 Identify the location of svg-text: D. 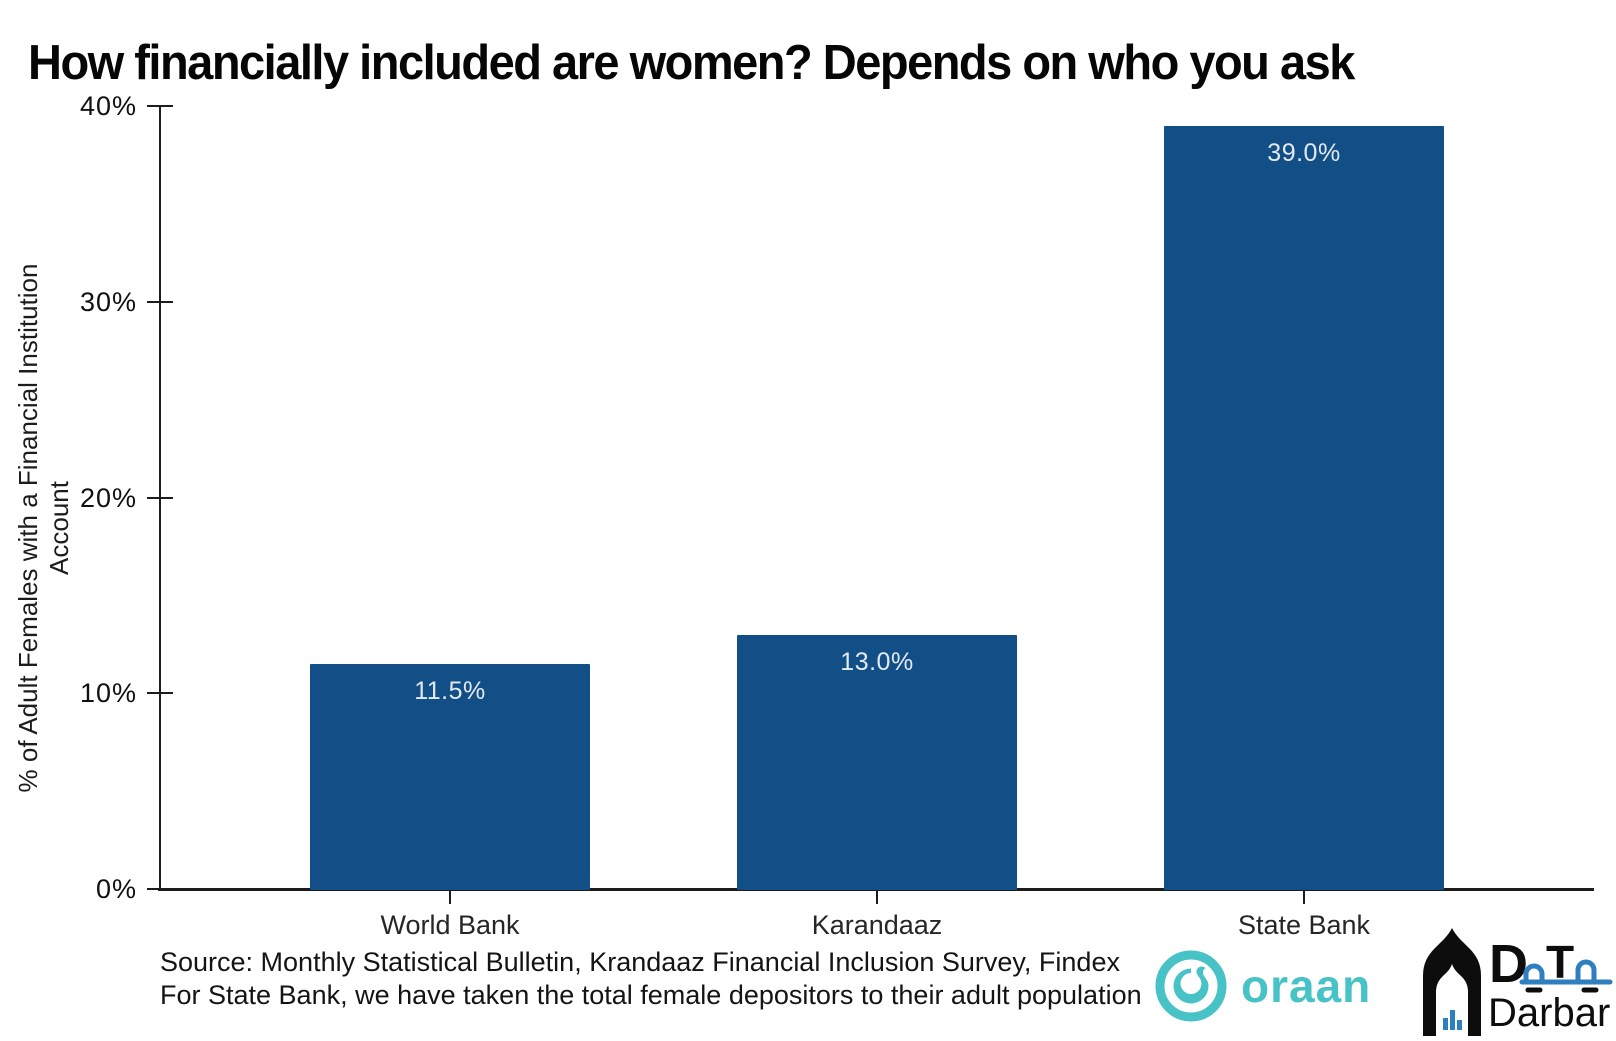
(1508, 964).